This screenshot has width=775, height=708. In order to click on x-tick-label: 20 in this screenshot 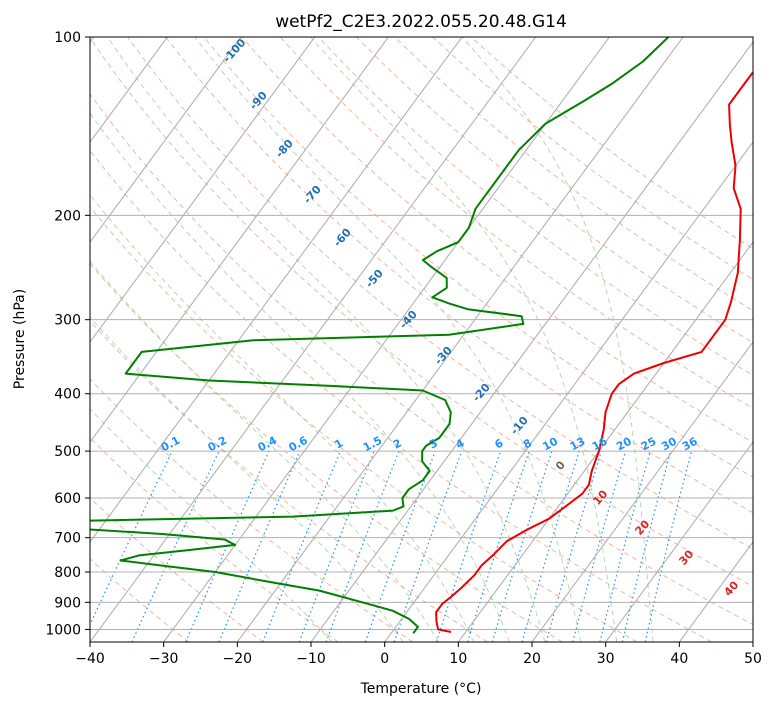, I will do `click(532, 659)`.